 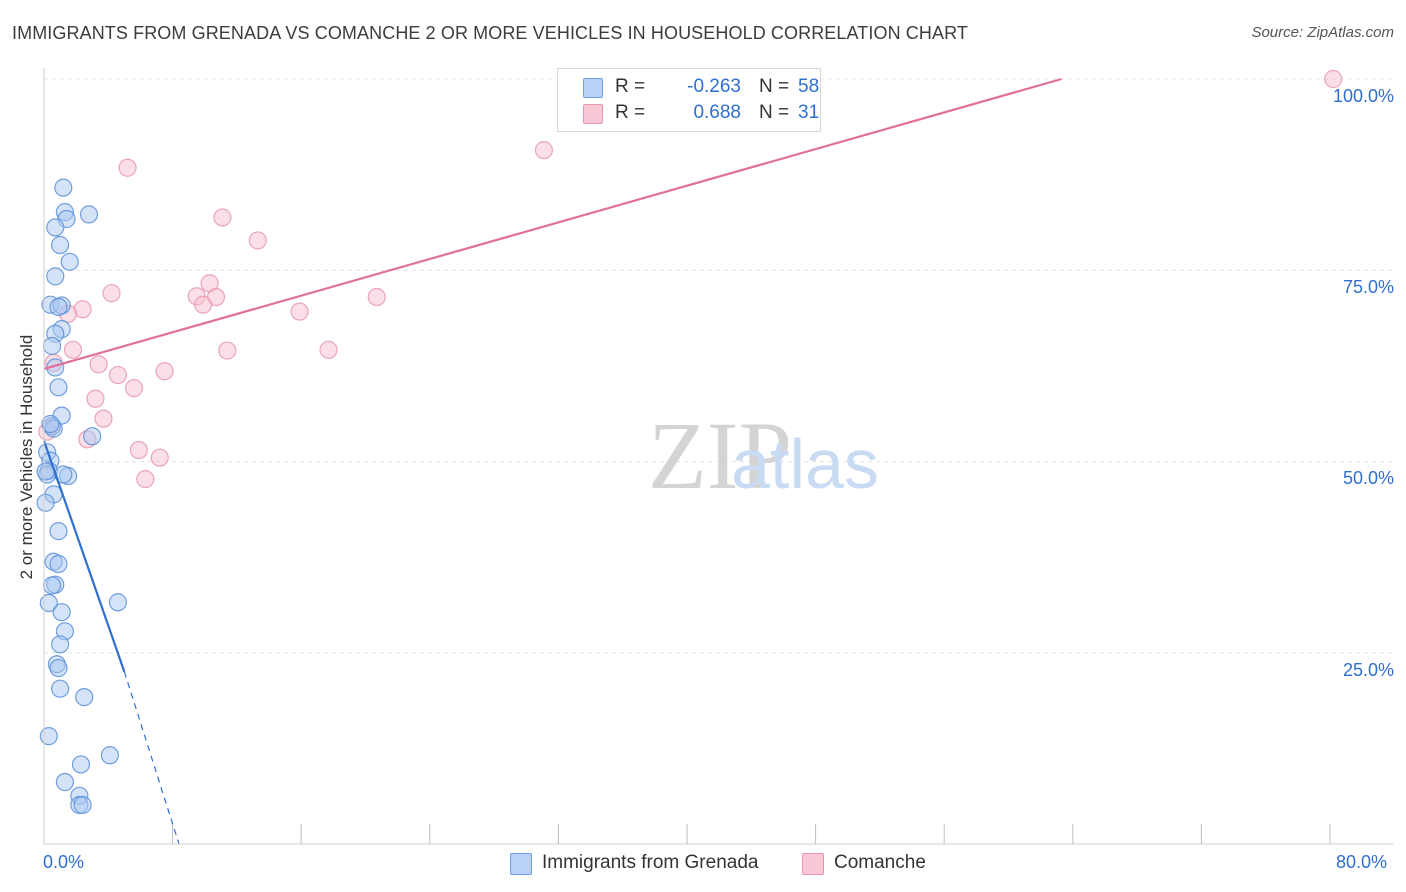 I want to click on legend-n-value-comanche: 31, so click(x=809, y=112).